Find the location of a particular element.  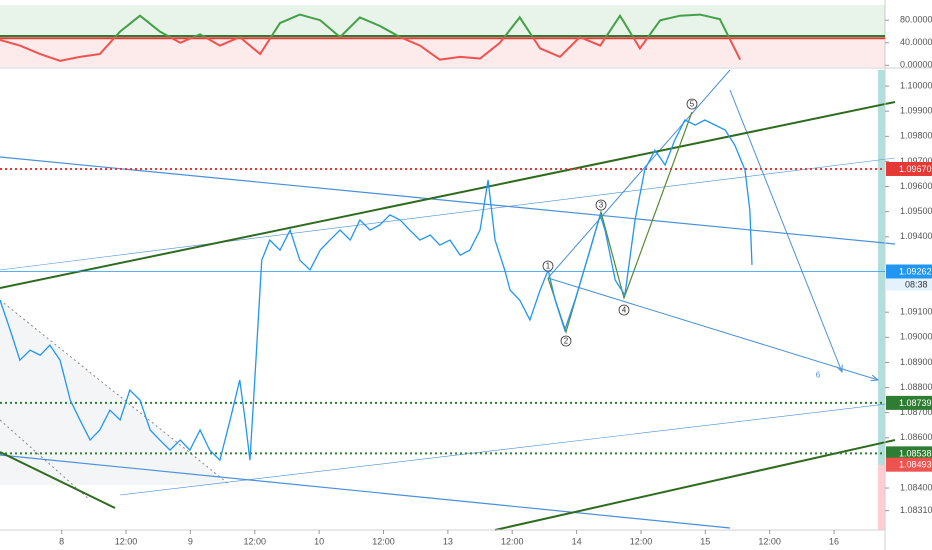

oscillator-line is located at coordinates (421, 25).